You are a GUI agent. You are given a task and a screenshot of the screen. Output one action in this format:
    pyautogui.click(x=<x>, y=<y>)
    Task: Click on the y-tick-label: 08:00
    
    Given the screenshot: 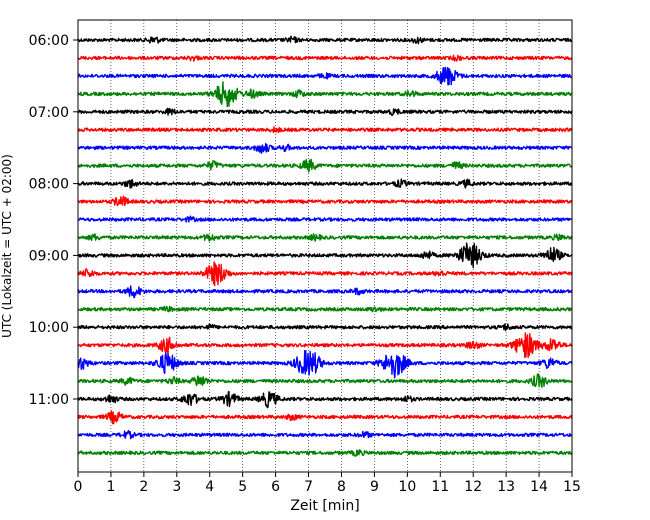 What is the action you would take?
    pyautogui.click(x=49, y=185)
    